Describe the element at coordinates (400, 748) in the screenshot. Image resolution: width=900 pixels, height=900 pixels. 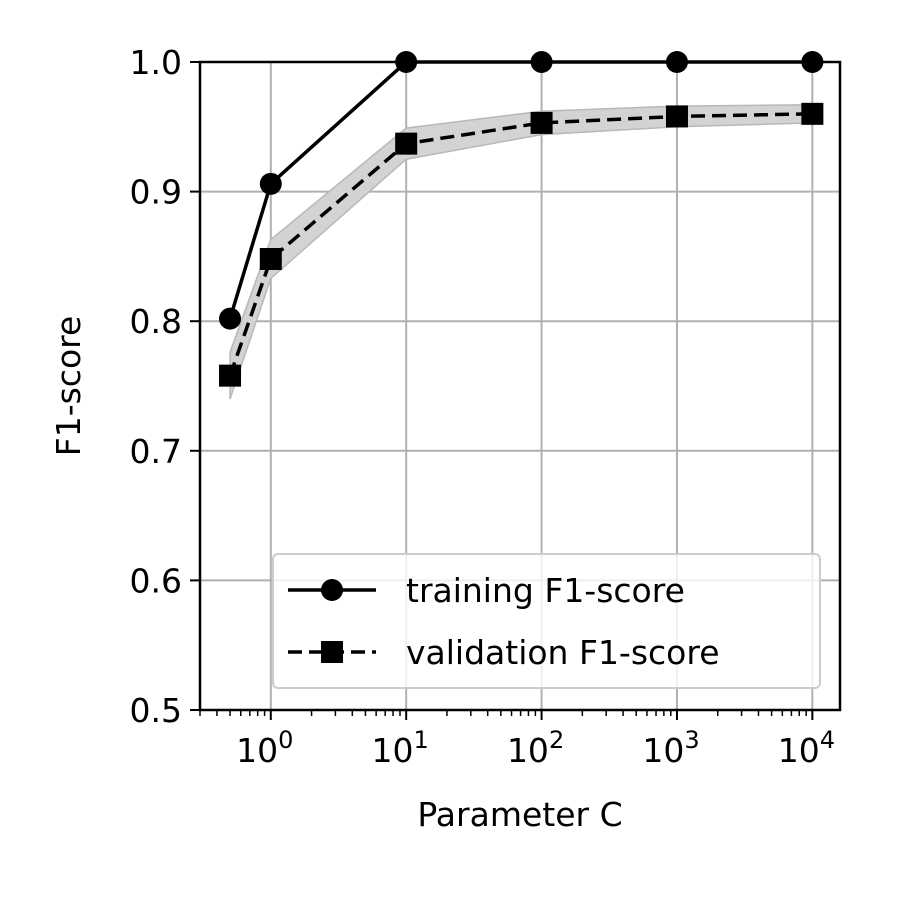
I see `x-tick-label: 10¹` at that location.